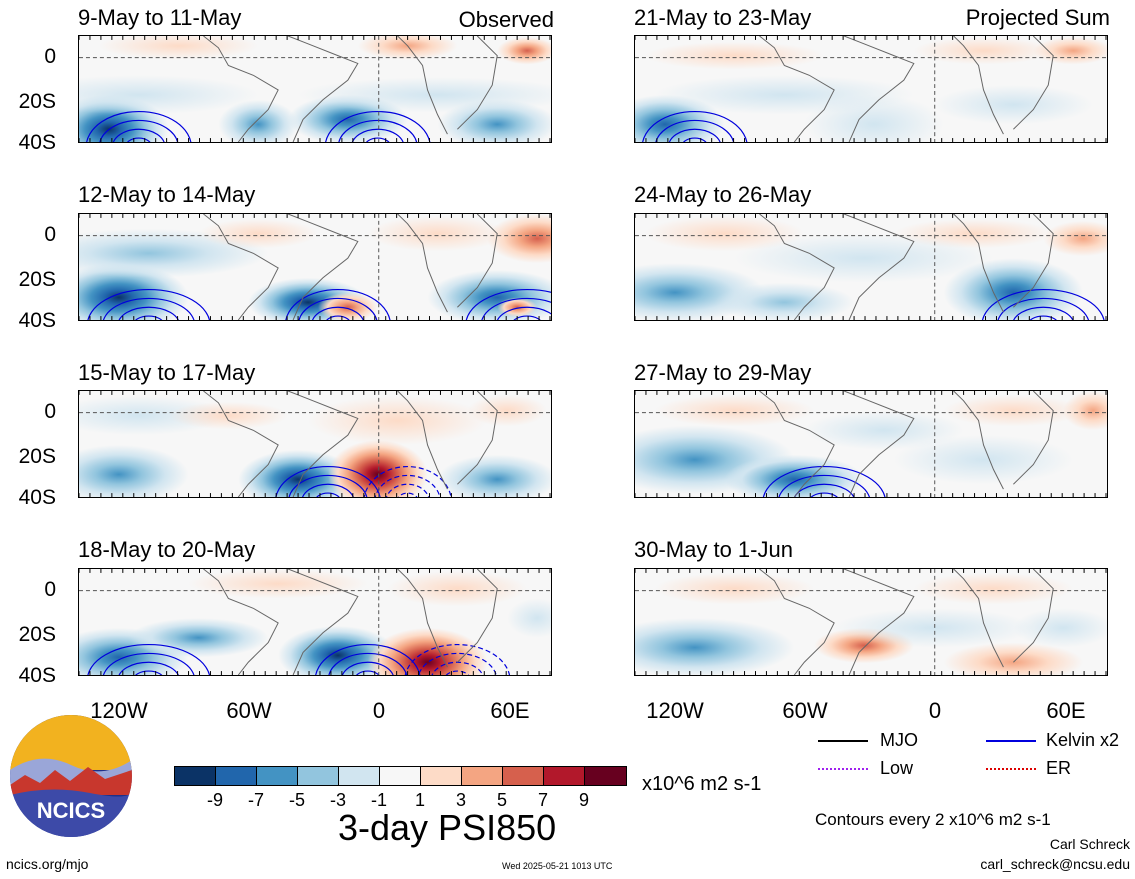 This screenshot has width=1135, height=879. Describe the element at coordinates (37, 634) in the screenshot. I see `y-tick-20s-r4: 20S` at that location.